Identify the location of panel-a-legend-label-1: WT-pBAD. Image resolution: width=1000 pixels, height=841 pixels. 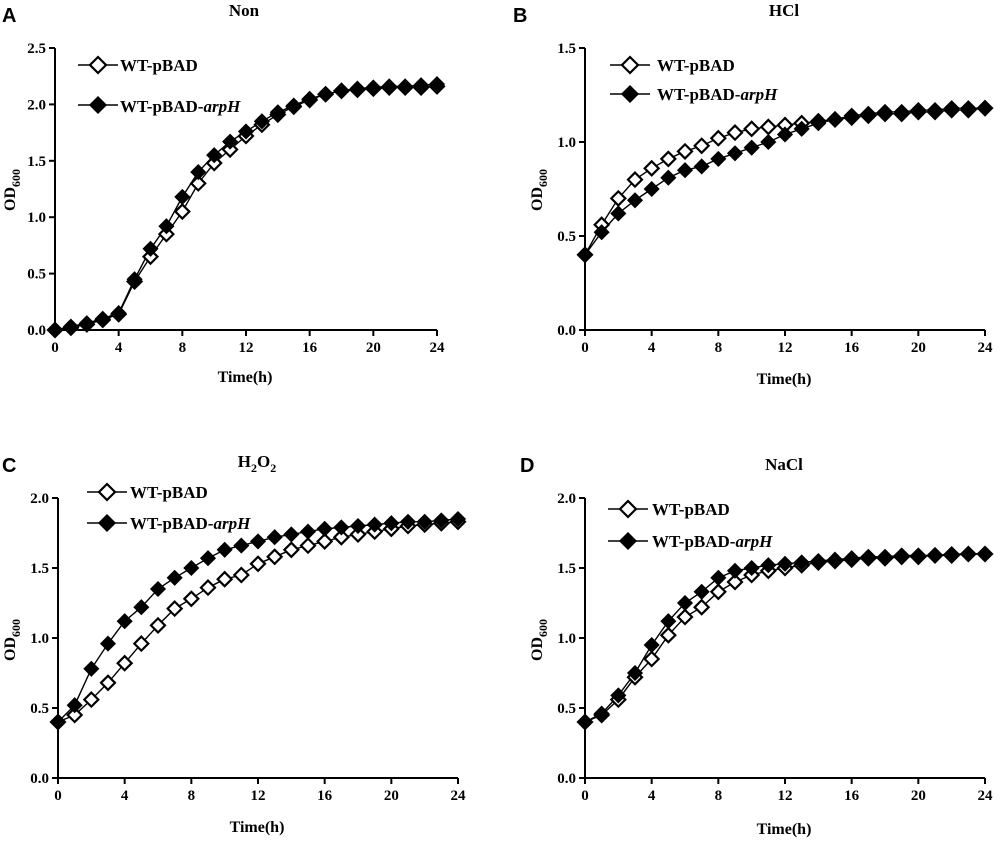
(159, 65).